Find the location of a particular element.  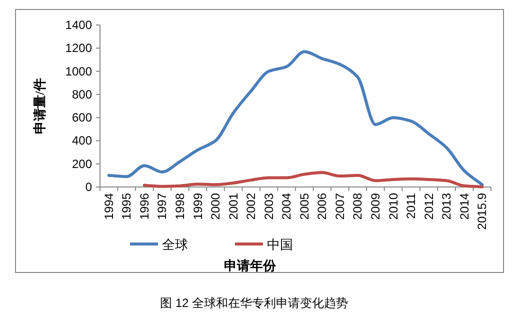

y-axis-title: 申请量/件 is located at coordinates (39, 106).